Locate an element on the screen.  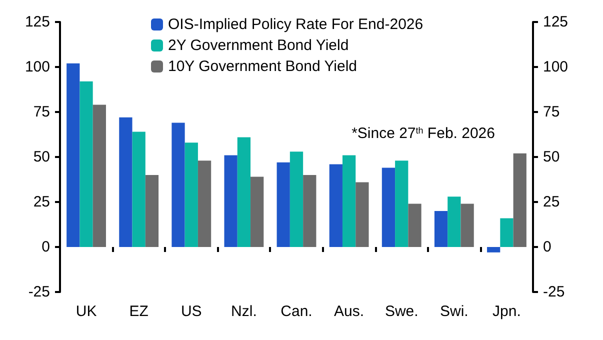
x-tick-label: UK is located at coordinates (86, 311).